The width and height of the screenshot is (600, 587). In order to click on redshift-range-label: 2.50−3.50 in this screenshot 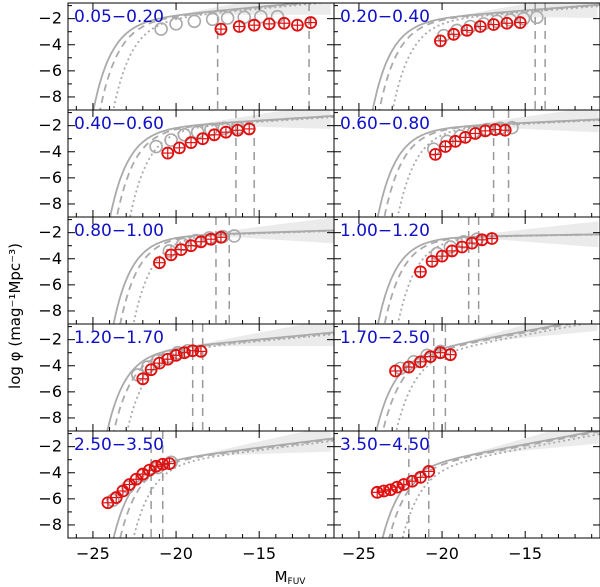, I will do `click(119, 445)`.